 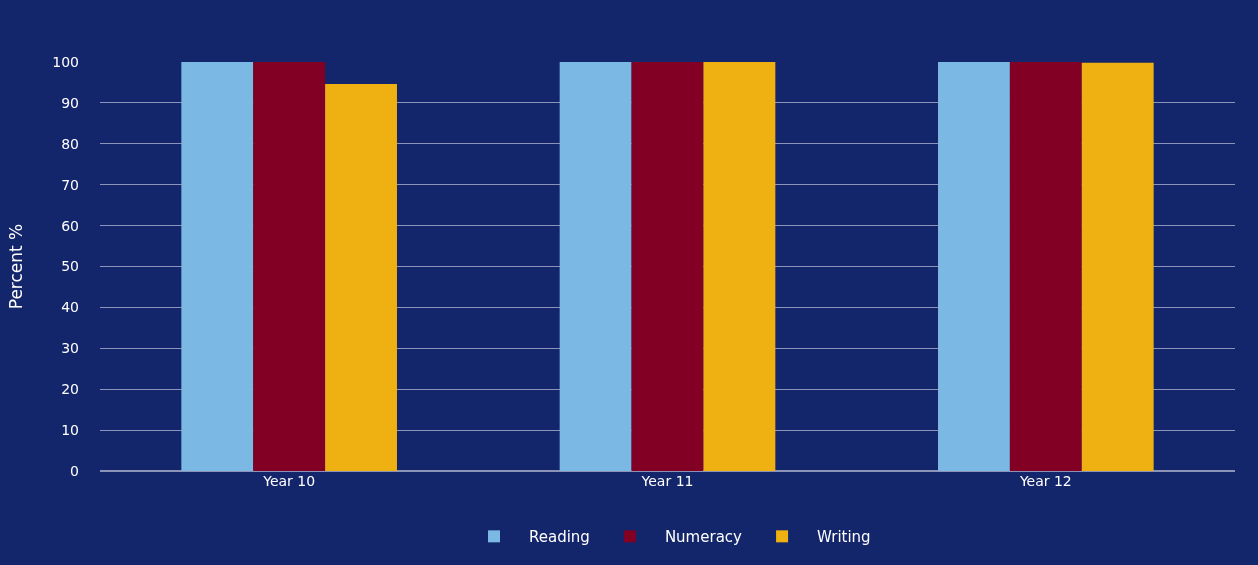 What do you see at coordinates (70, 430) in the screenshot?
I see `y-tick-label: 10` at bounding box center [70, 430].